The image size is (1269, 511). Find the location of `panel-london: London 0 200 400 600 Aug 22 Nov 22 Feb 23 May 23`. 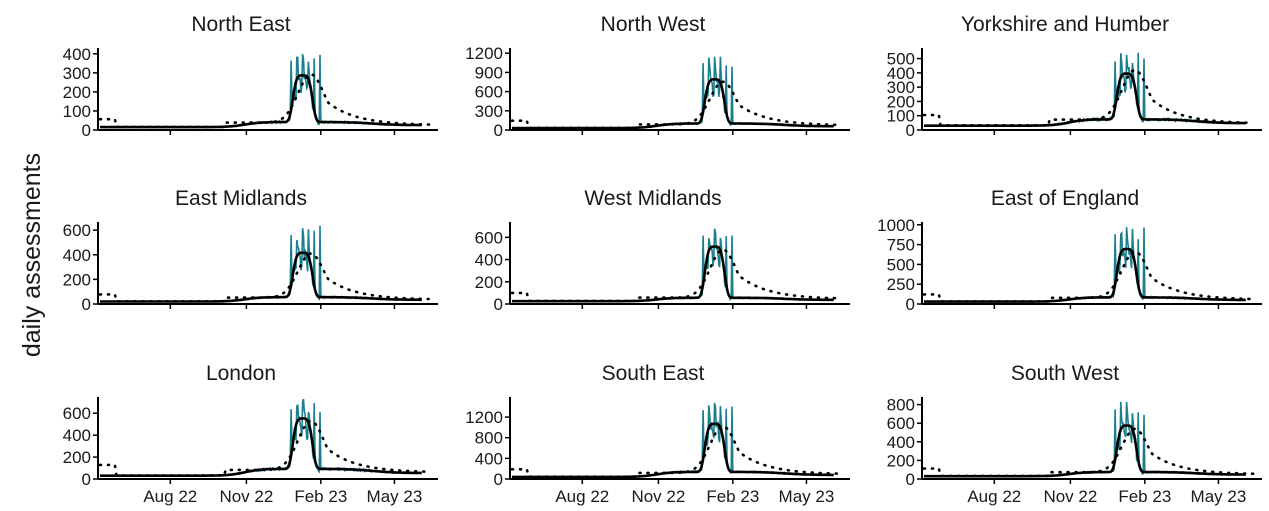

panel-london: London 0 200 400 600 Aug 22 Nov 22 Feb 23 May 23 is located at coordinates (250, 434).